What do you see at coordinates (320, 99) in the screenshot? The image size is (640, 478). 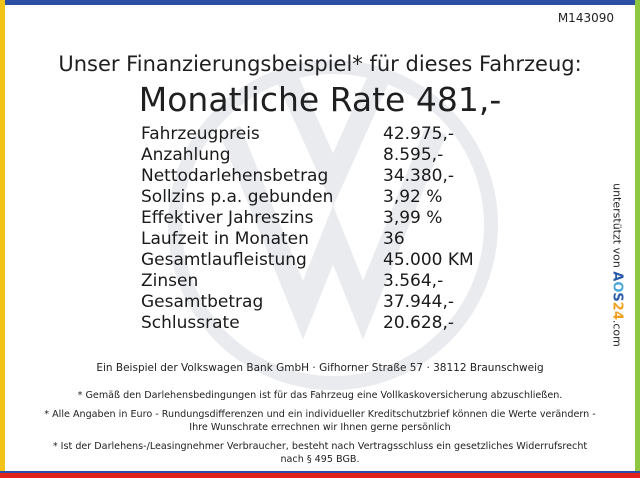 I see `monthly-rate: Monatliche Rate 481,-` at bounding box center [320, 99].